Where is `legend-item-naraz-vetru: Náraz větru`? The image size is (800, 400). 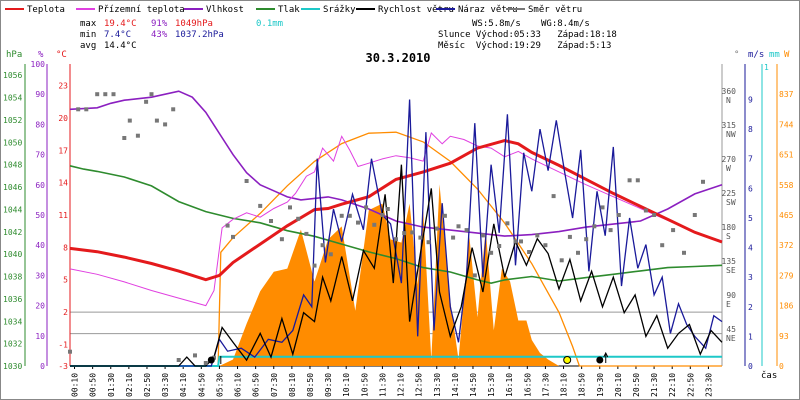 legend-item-naraz-vetru: Náraz větru is located at coordinates (477, 10).